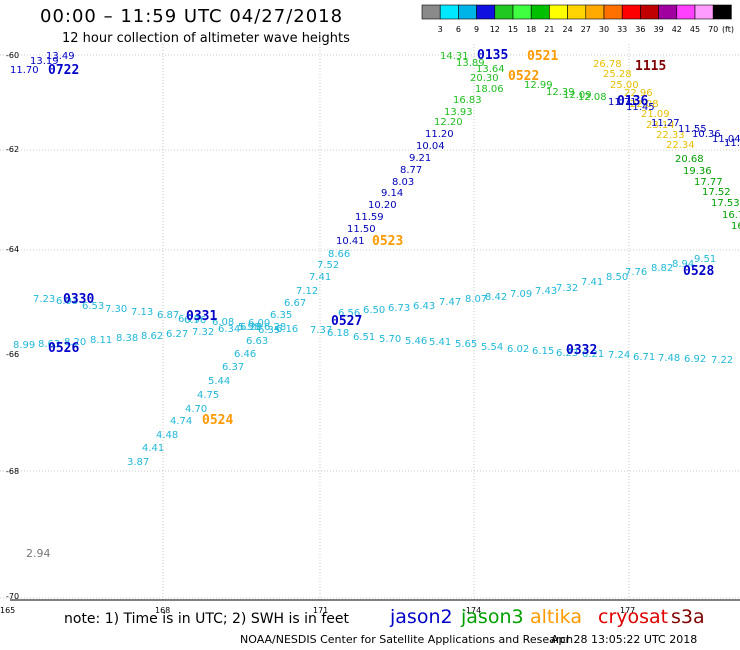 The image size is (740, 650). Describe the element at coordinates (420, 158) in the screenshot. I see `wave-height-value: 9.21` at that location.